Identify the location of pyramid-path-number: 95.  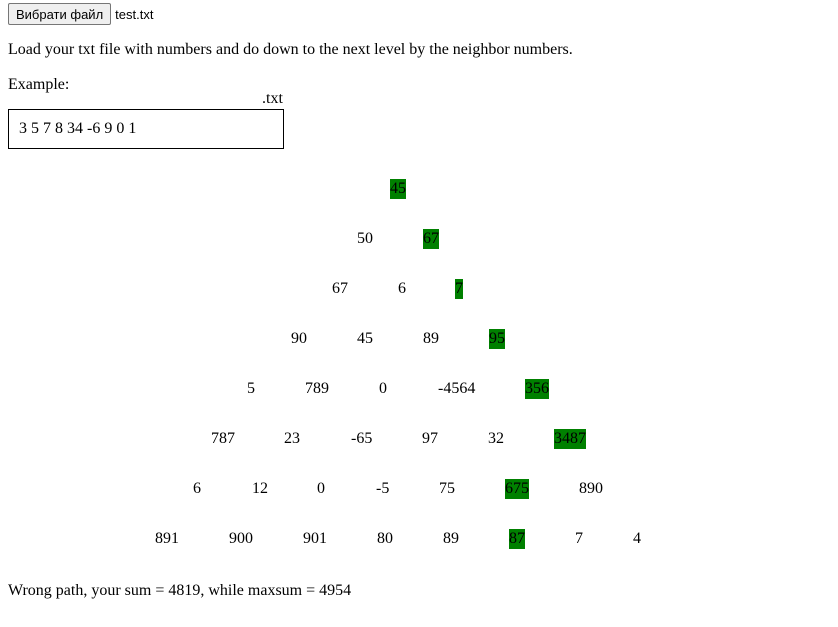
(497, 339).